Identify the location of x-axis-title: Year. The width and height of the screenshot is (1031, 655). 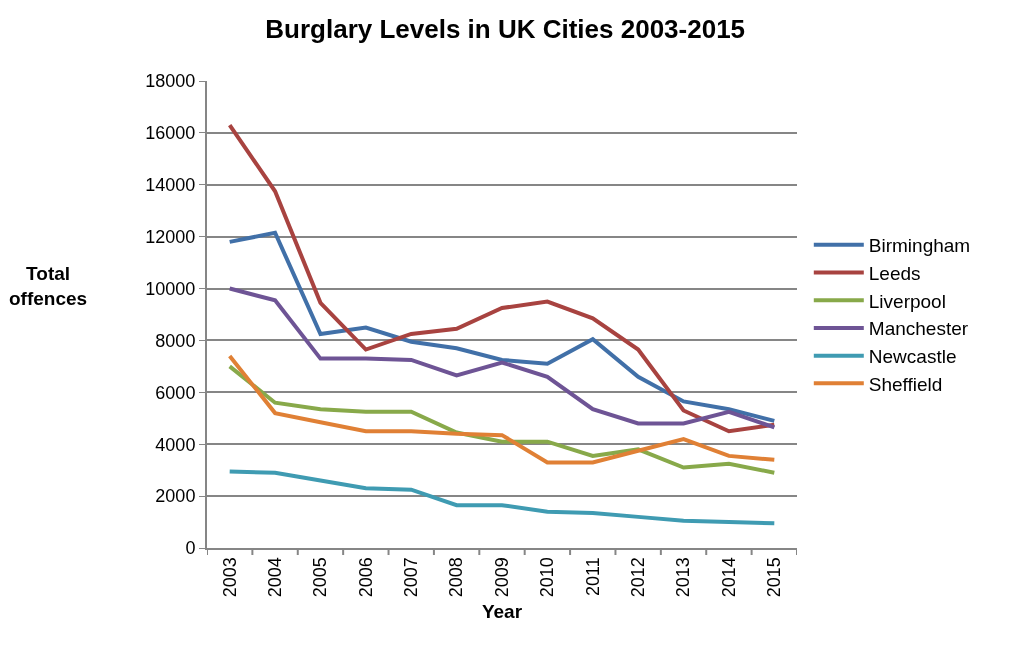
(502, 611).